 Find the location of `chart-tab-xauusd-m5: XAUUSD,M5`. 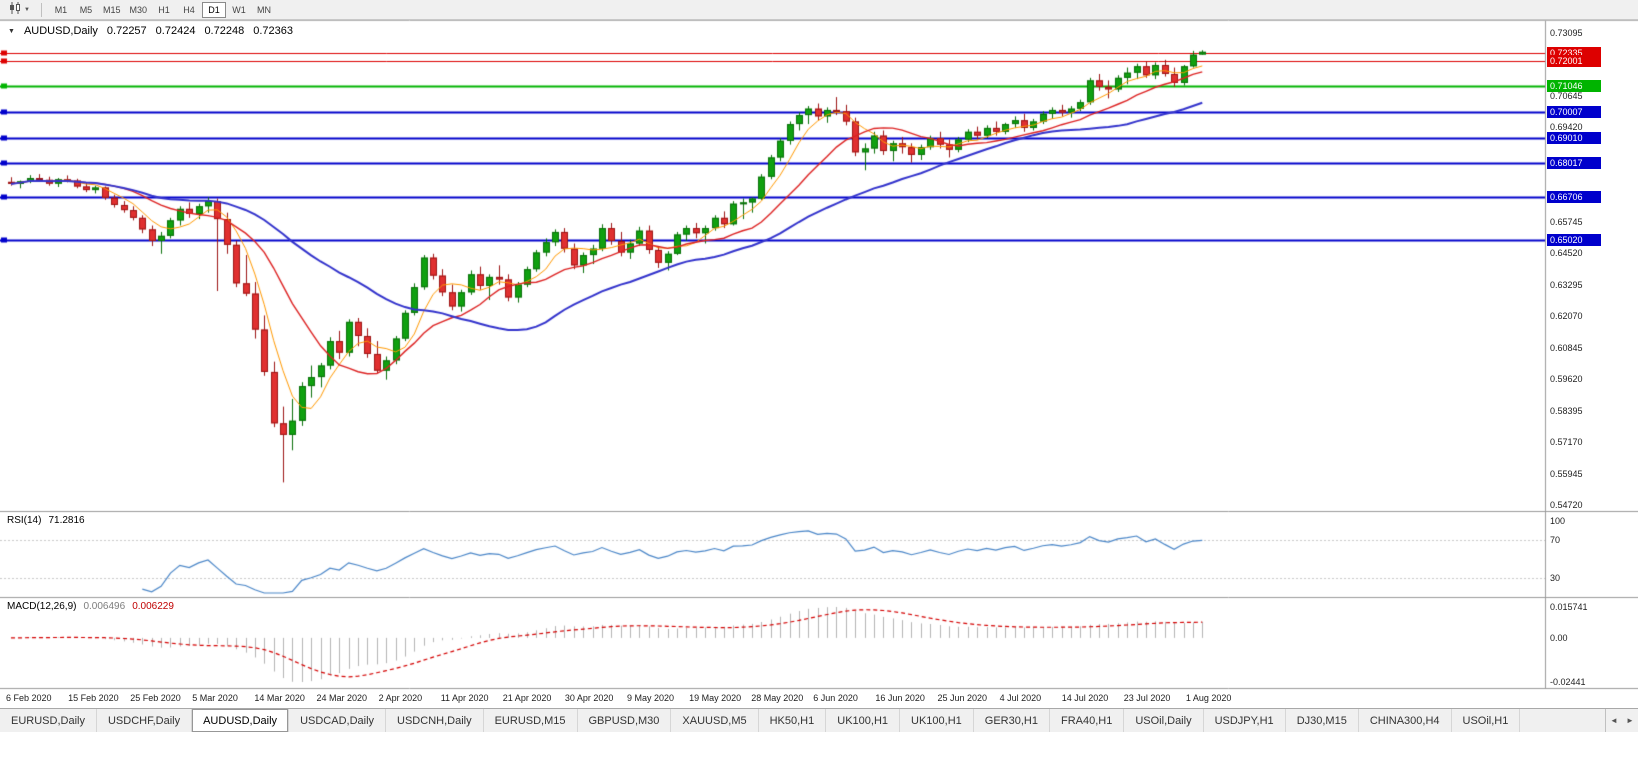

chart-tab-xauusd-m5: XAUUSD,M5 is located at coordinates (715, 720).